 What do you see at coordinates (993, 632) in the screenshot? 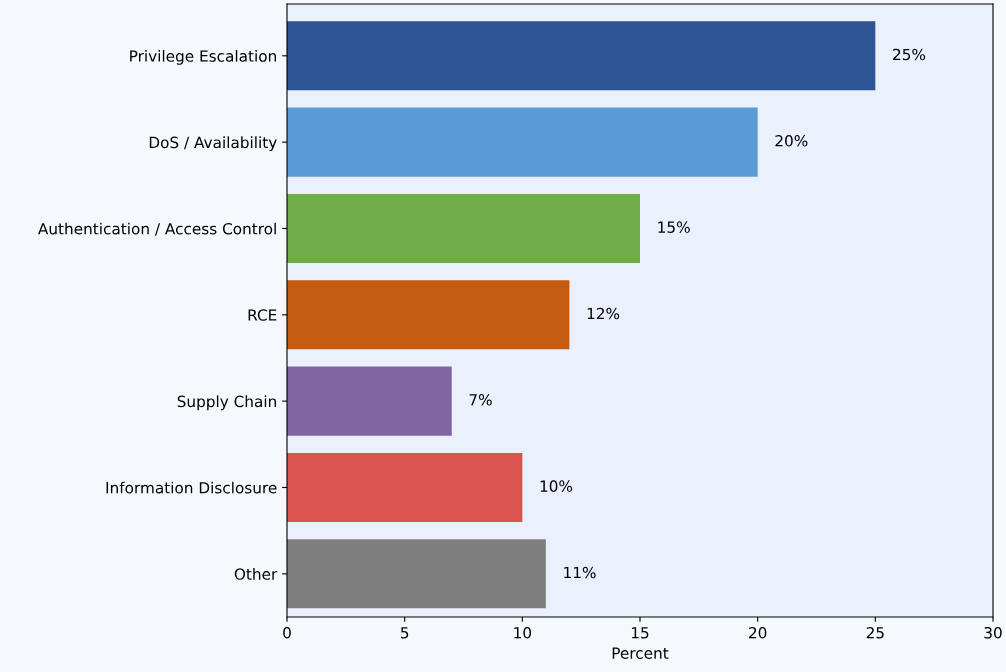
I see `x-tick-label: 30` at bounding box center [993, 632].